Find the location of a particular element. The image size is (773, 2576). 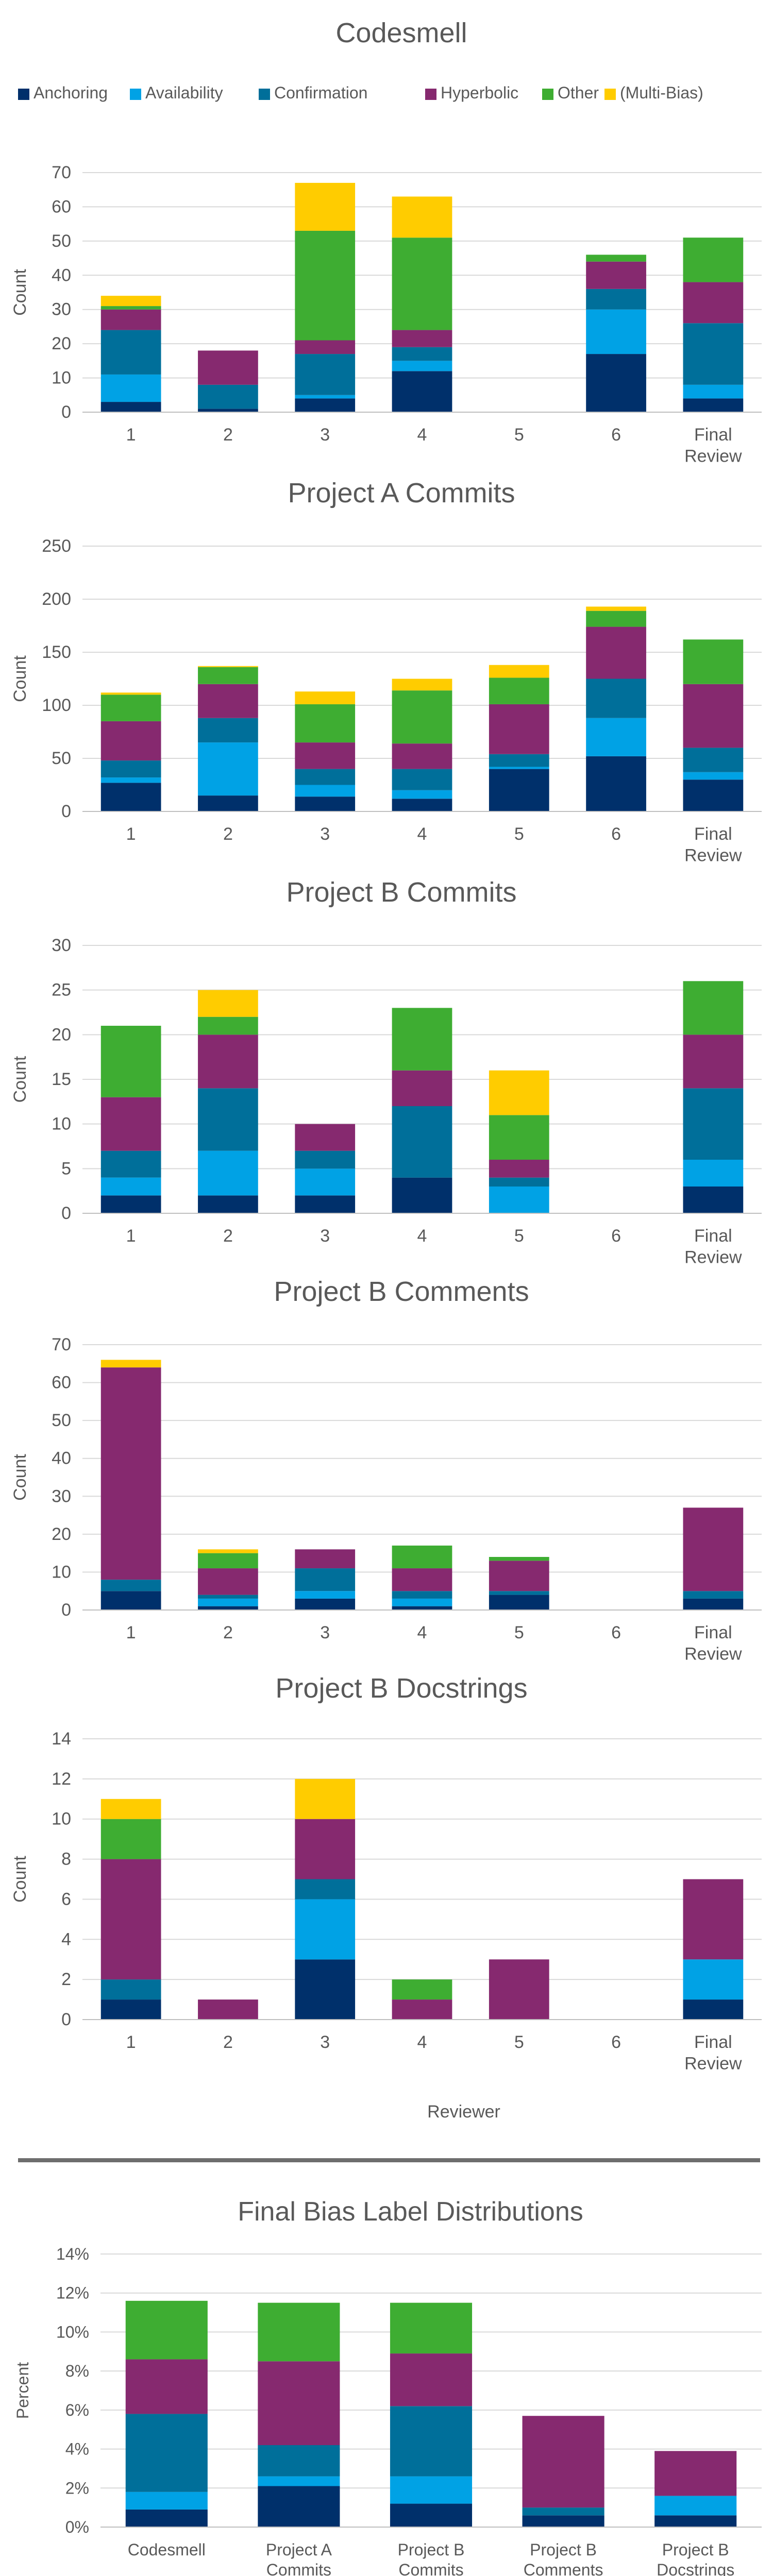

y-tick-label: 2 is located at coordinates (66, 1979).